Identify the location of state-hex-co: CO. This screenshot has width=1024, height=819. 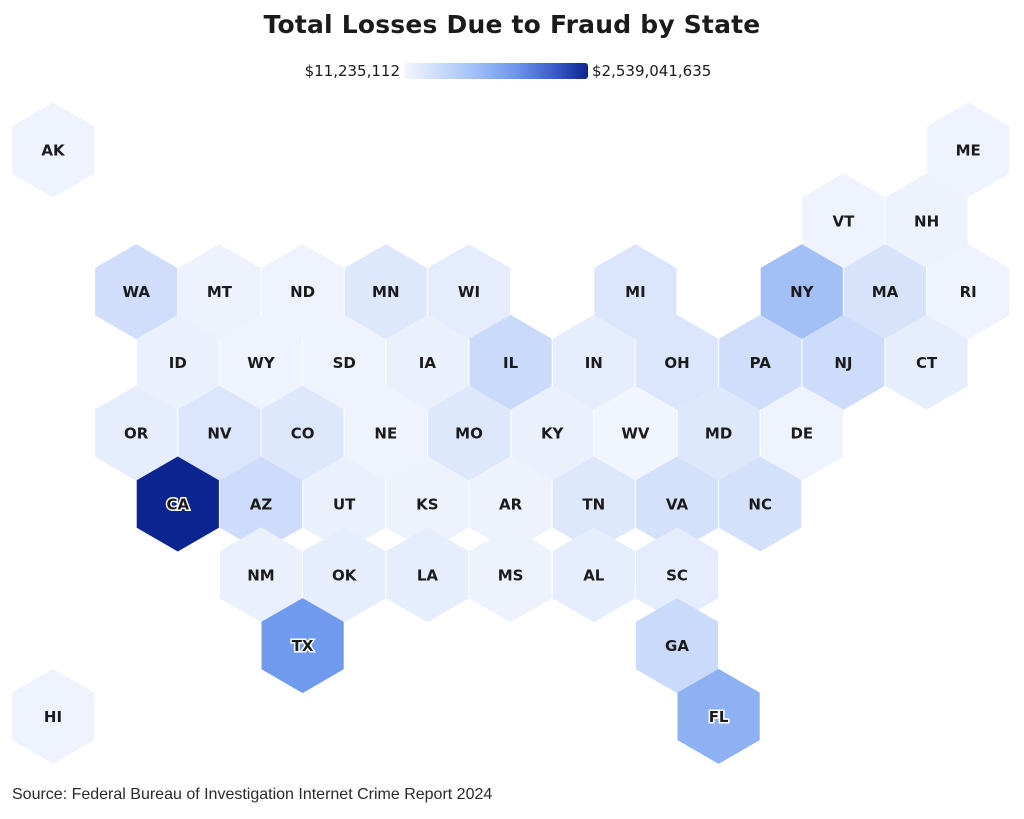
(302, 433).